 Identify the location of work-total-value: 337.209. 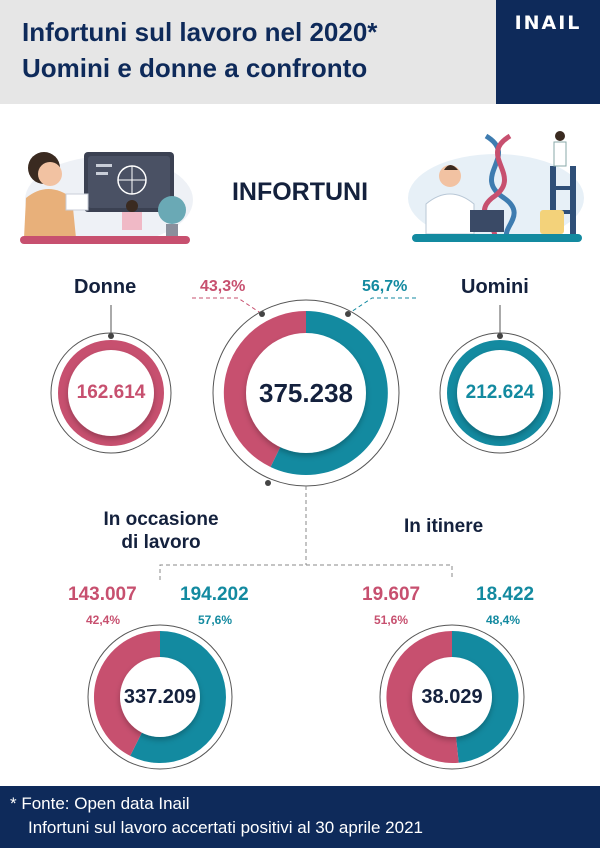
(160, 697).